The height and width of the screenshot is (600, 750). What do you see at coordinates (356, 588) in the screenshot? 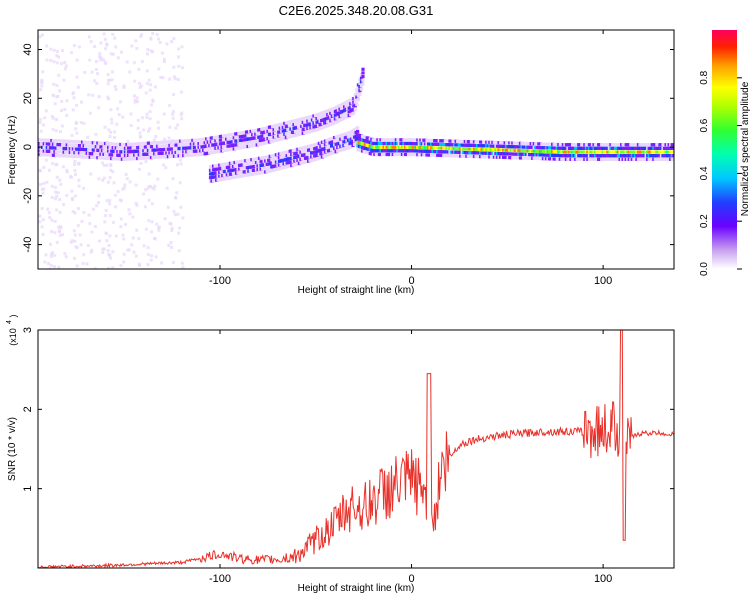
I see `bottom-x-axis-label: Height of straight line (km)` at bounding box center [356, 588].